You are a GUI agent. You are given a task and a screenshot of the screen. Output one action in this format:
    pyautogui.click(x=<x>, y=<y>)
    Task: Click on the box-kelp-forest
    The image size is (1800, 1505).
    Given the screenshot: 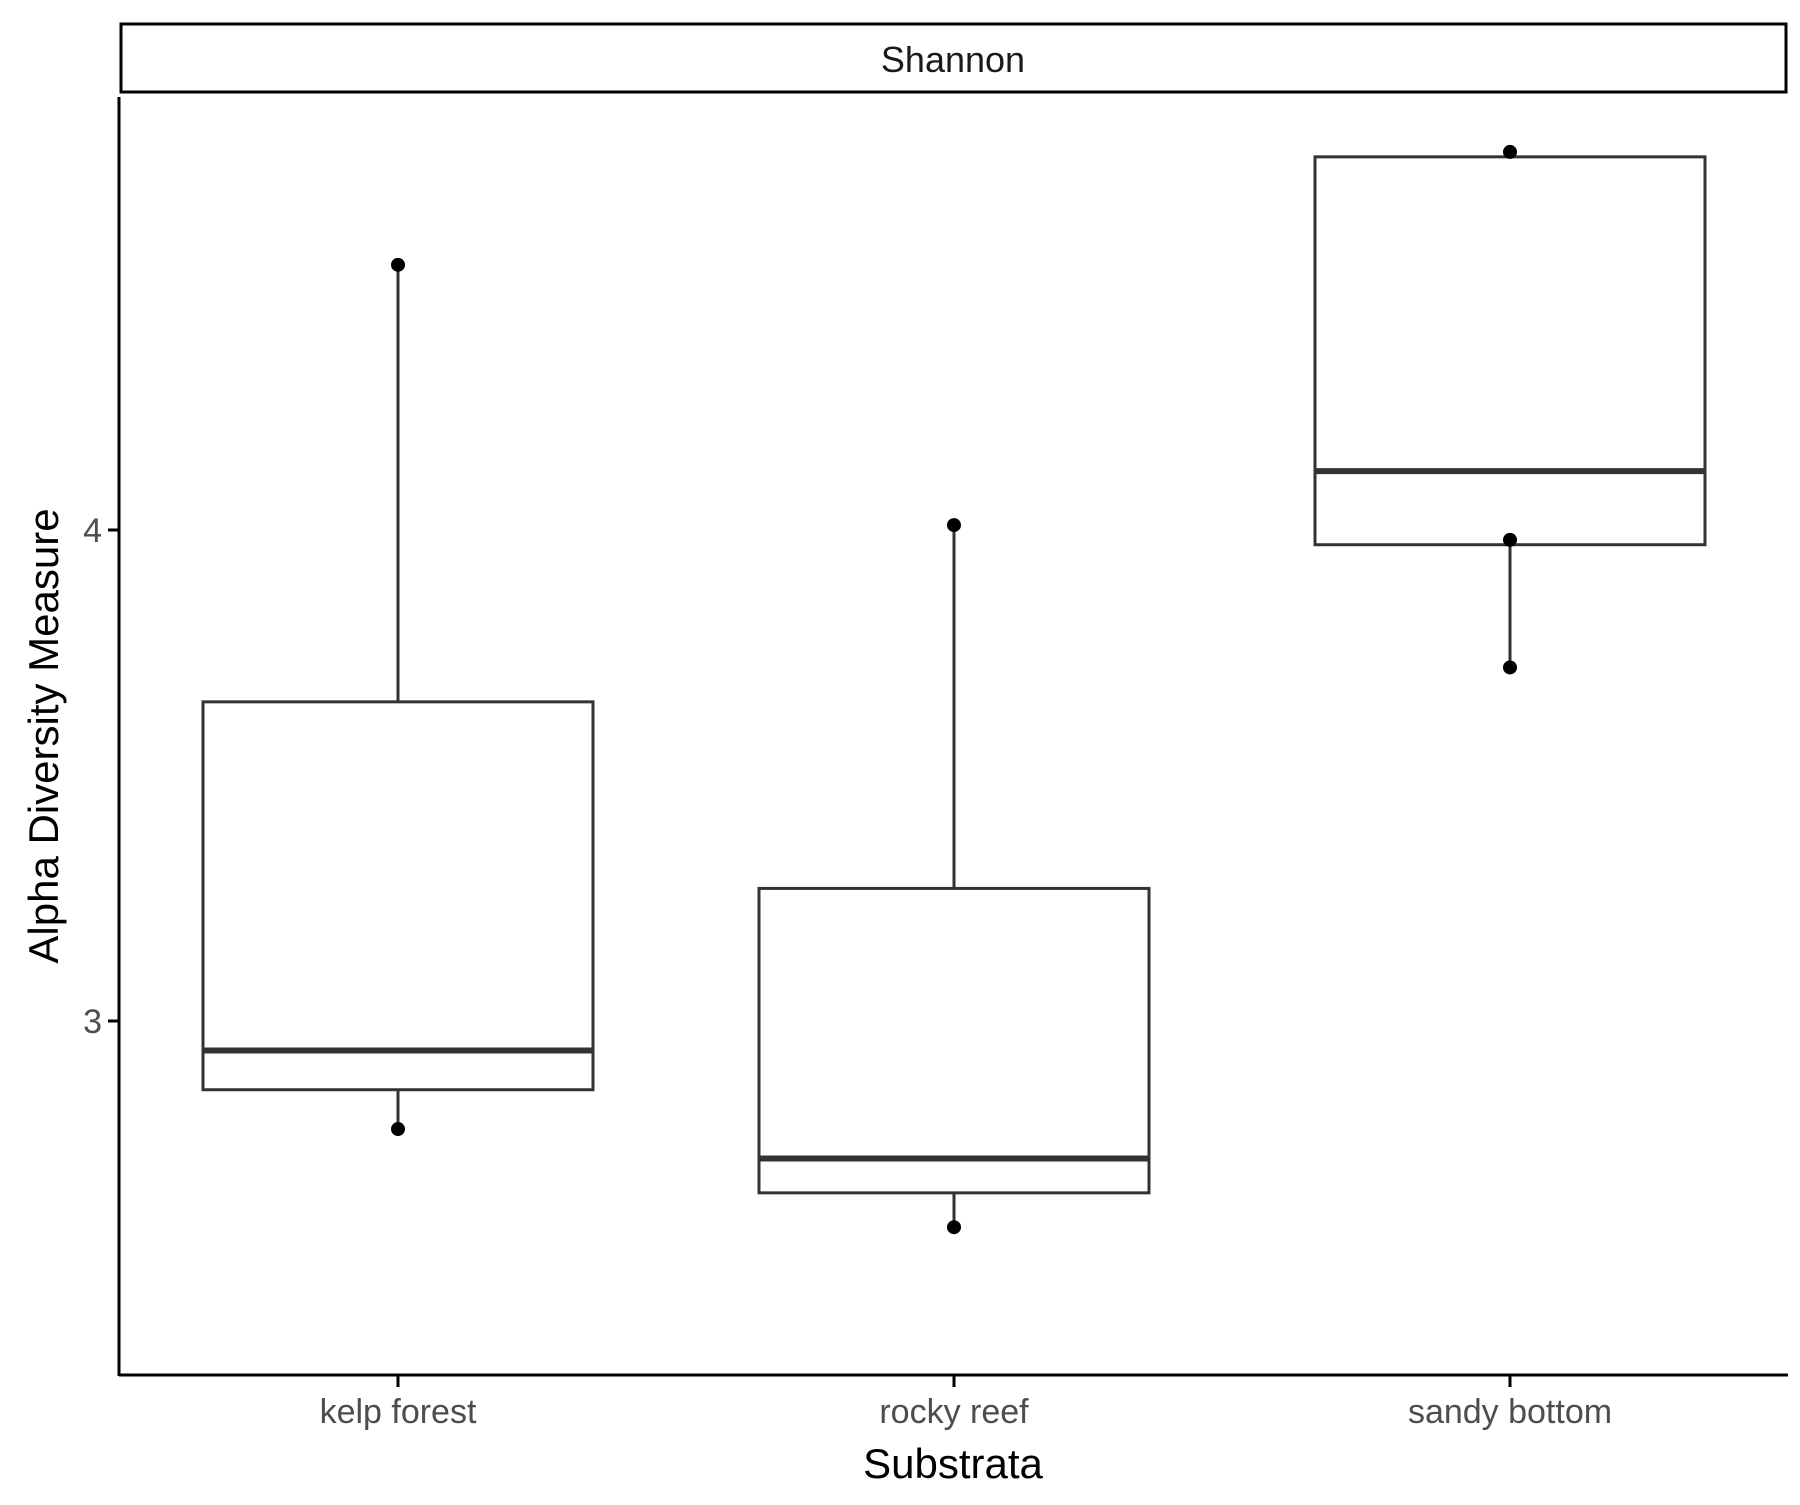 What is the action you would take?
    pyautogui.click(x=398, y=697)
    